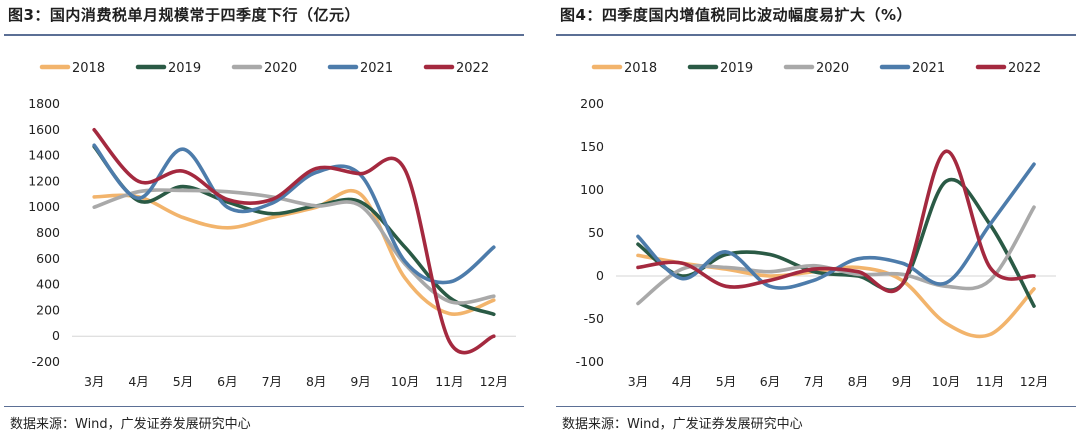 The width and height of the screenshot is (1080, 441). What do you see at coordinates (48, 284) in the screenshot?
I see `y-tick-label: 400` at bounding box center [48, 284].